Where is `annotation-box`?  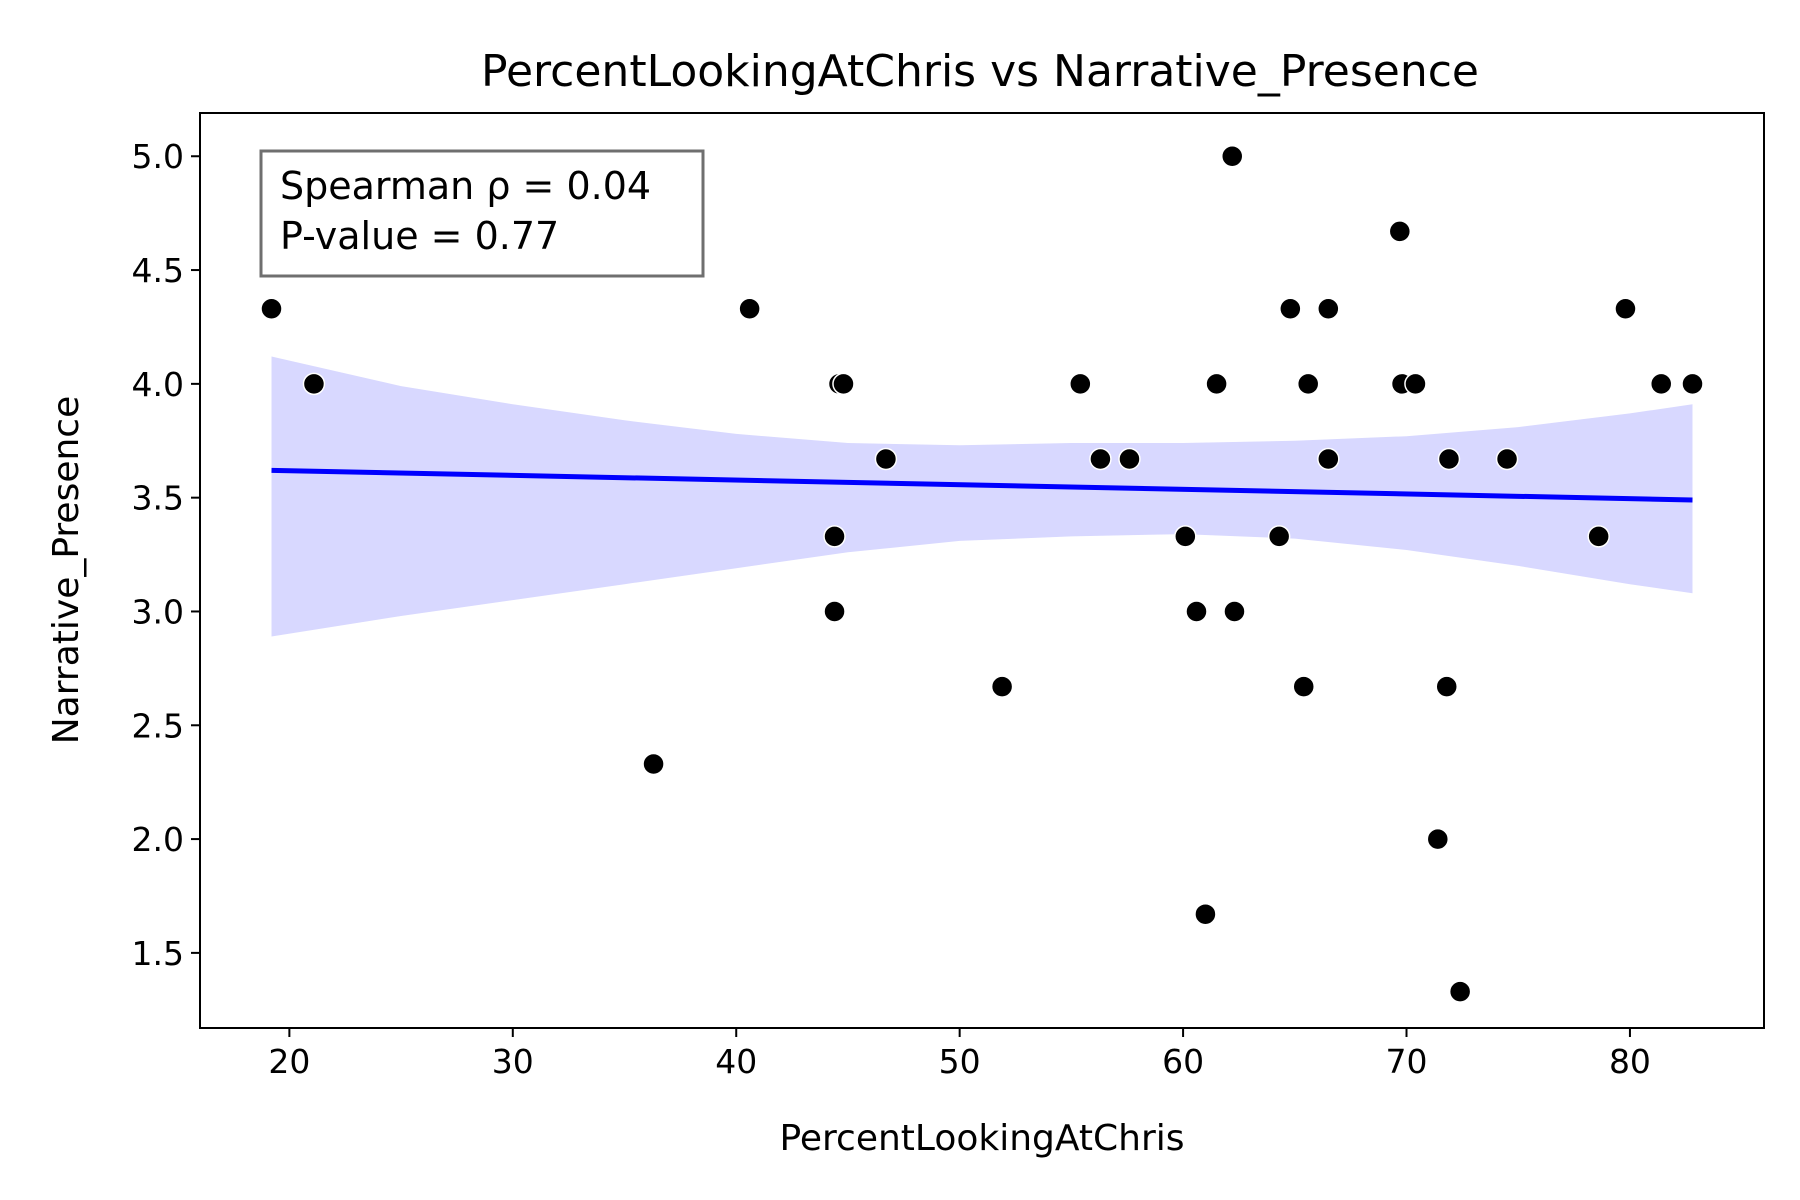
annotation-box is located at coordinates (482, 213).